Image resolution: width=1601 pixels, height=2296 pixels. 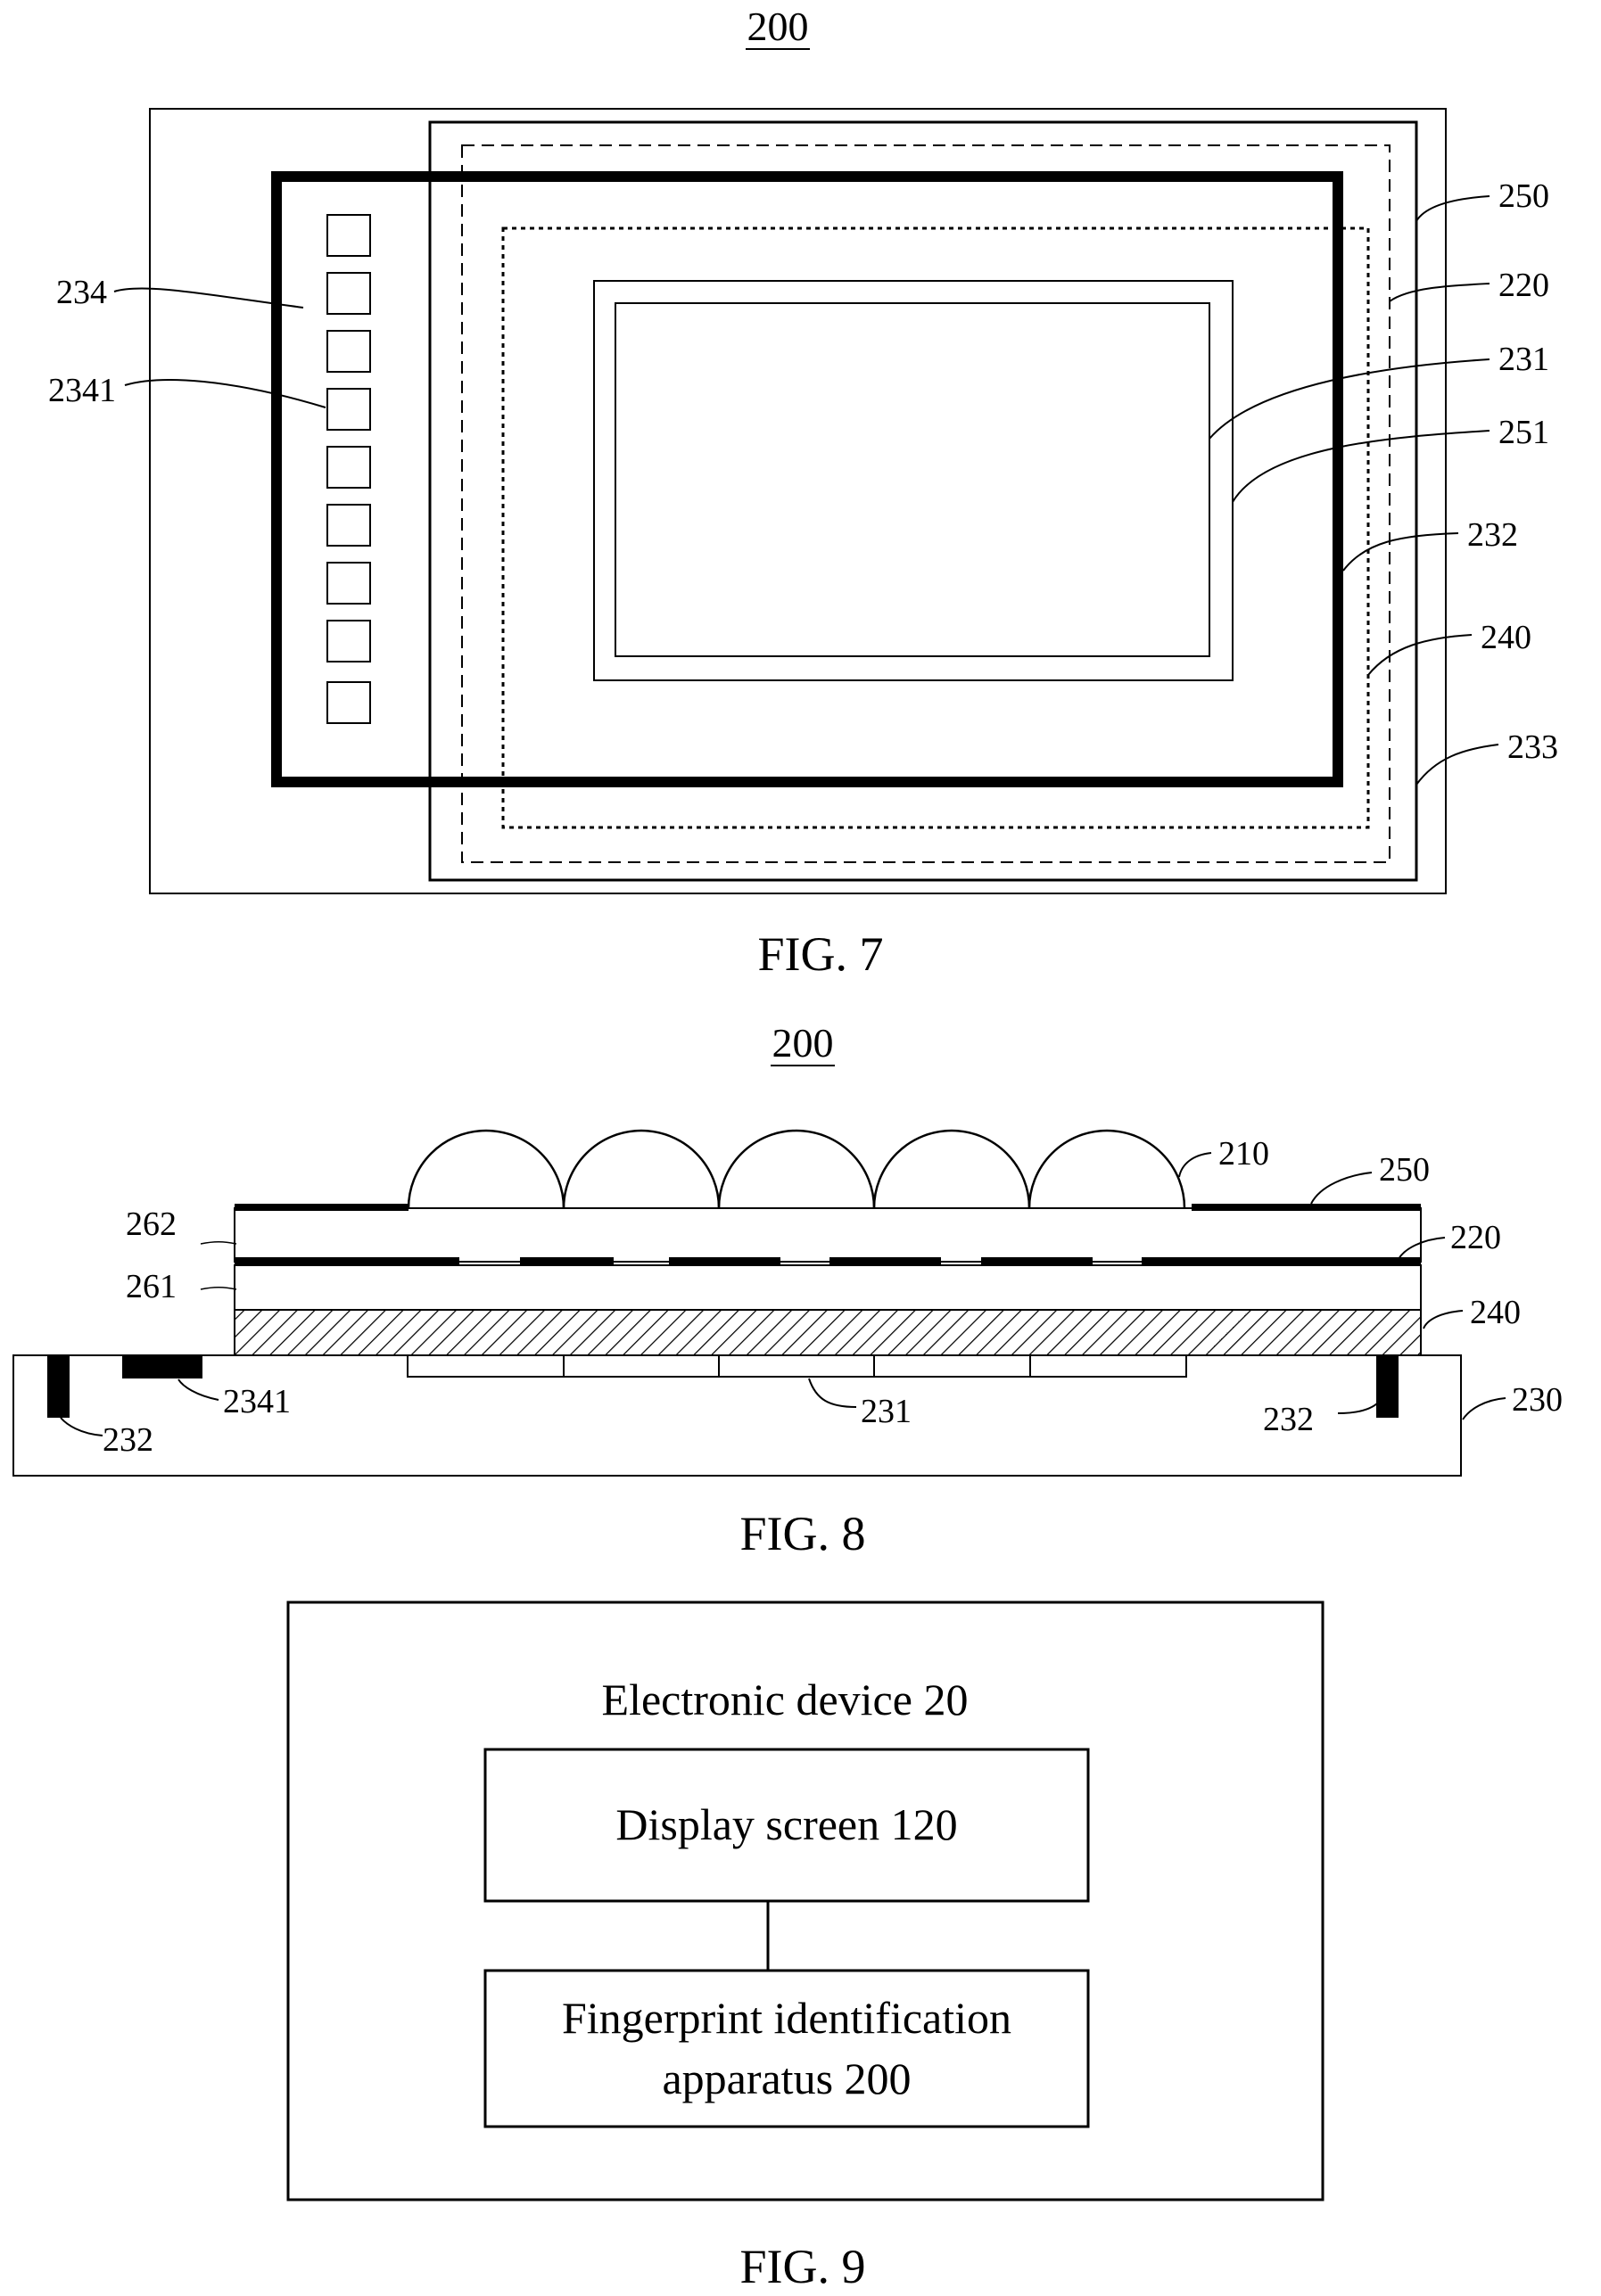 I want to click on fig7-label-251: 251, so click(x=1523, y=432).